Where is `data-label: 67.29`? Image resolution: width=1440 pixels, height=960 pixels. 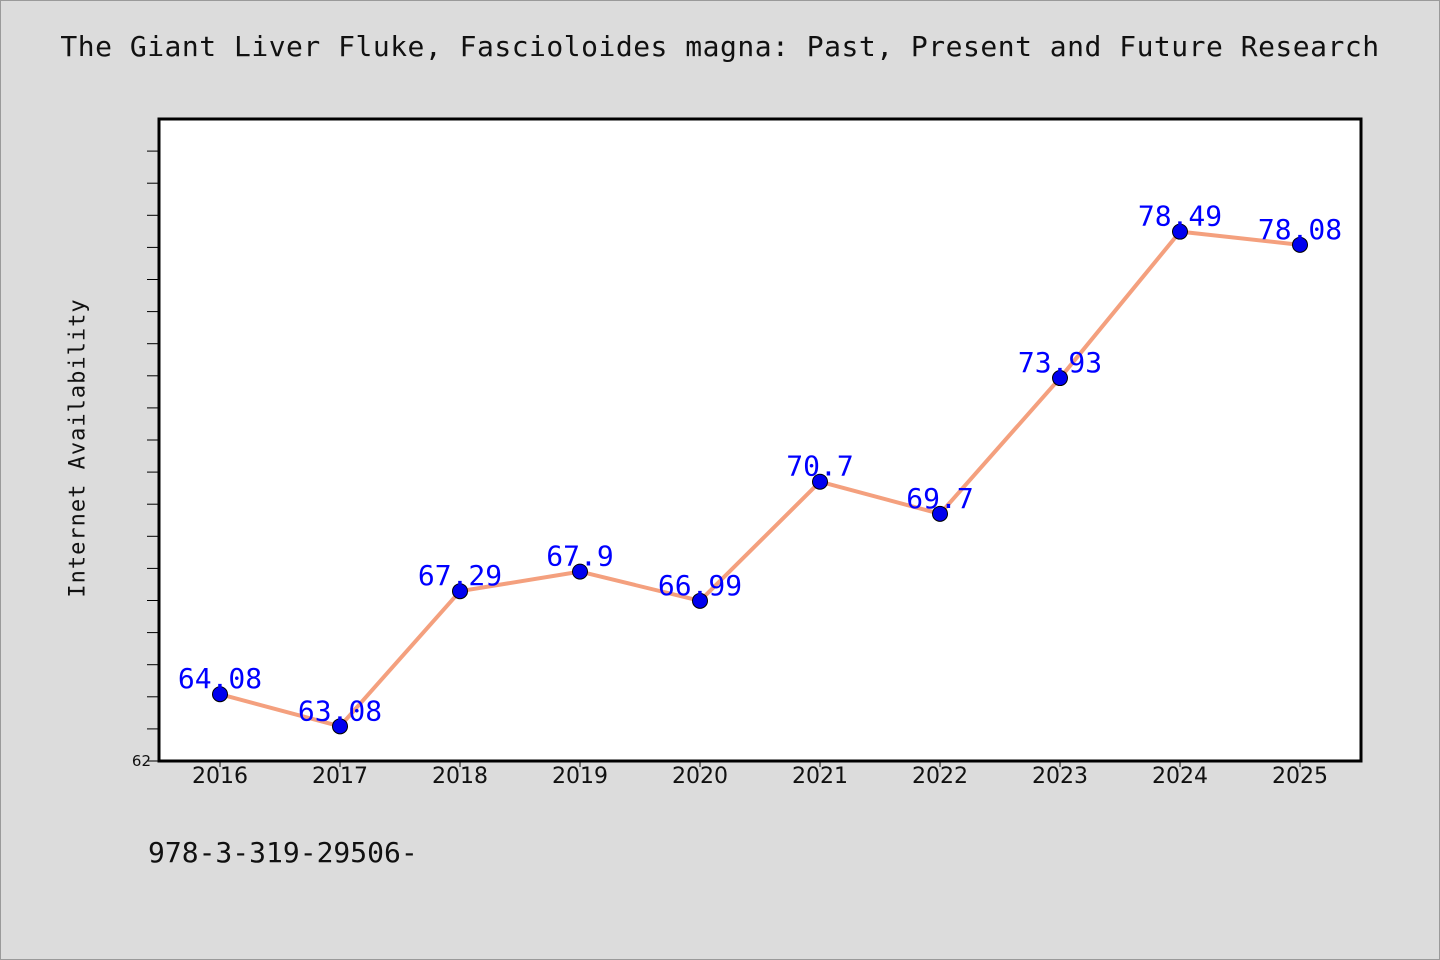 data-label: 67.29 is located at coordinates (460, 575).